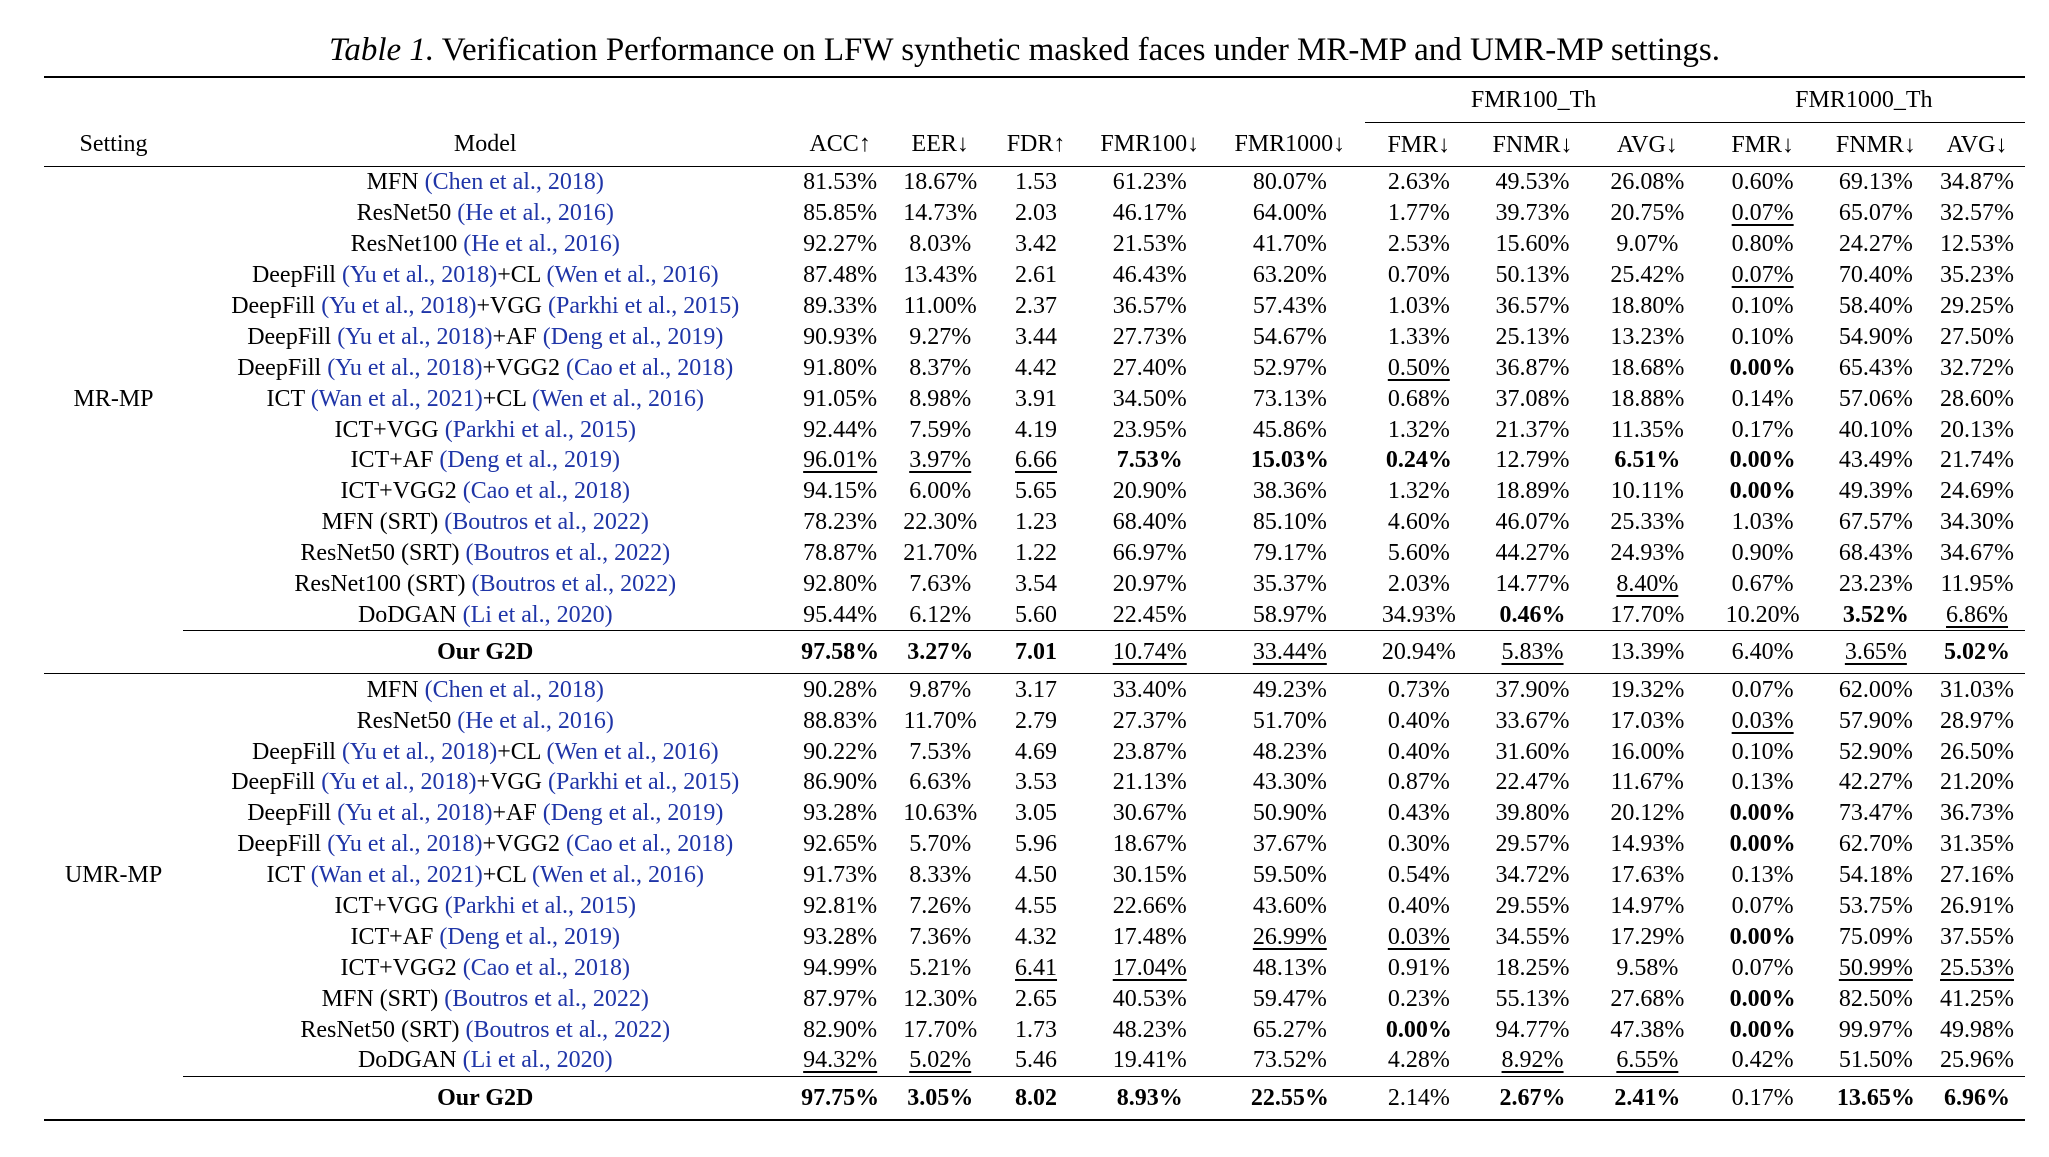  Describe the element at coordinates (1419, 844) in the screenshot. I see `table-cell: 0.30%` at that location.